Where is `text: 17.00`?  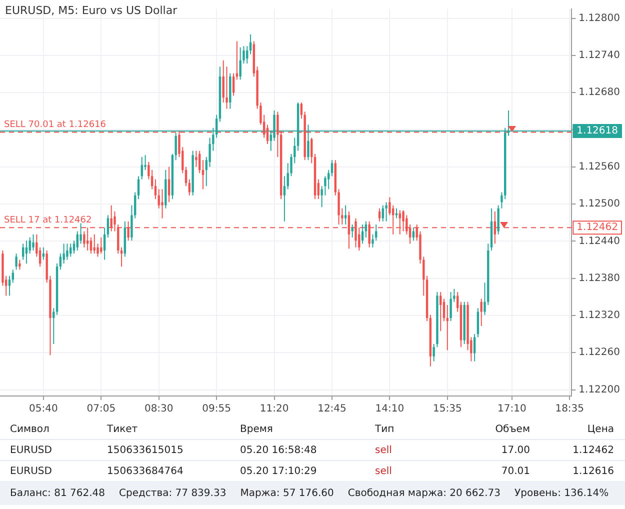 text: 17.00 is located at coordinates (515, 451).